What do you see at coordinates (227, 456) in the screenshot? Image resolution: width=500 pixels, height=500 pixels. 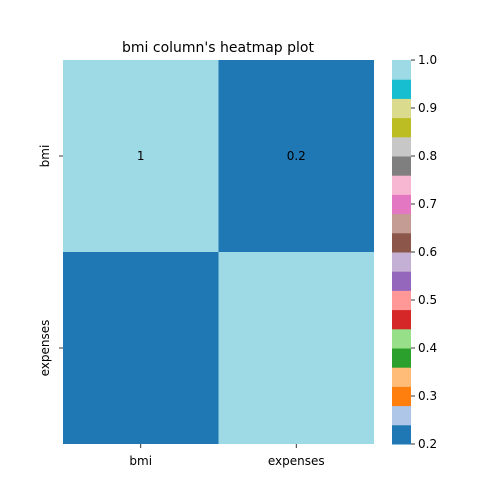 I see `x-axis: bmi expenses` at bounding box center [227, 456].